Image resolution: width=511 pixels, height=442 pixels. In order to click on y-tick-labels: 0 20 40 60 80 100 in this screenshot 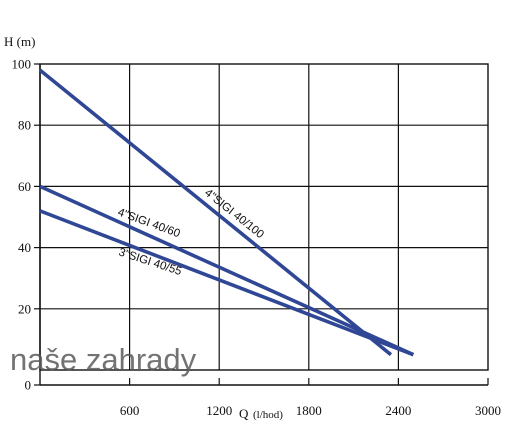, I will do `click(22, 225)`.